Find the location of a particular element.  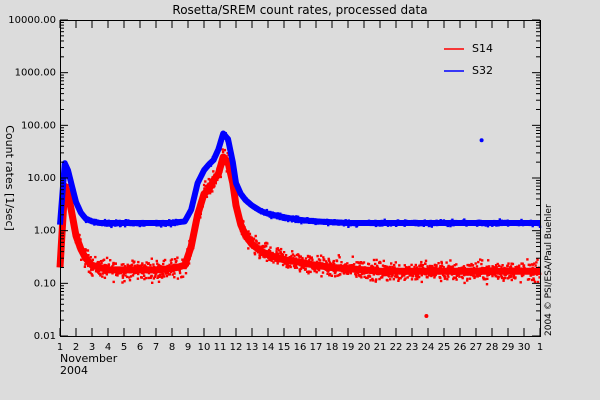

x-tick-label: 30 is located at coordinates (524, 347).